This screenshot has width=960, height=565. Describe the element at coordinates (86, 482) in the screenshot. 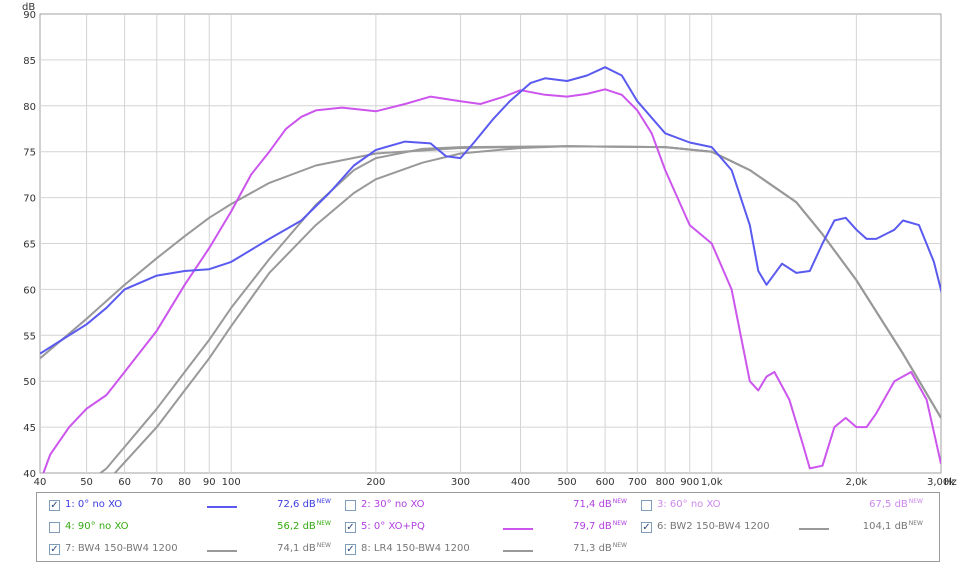

I see `x-tick-label: 50` at that location.